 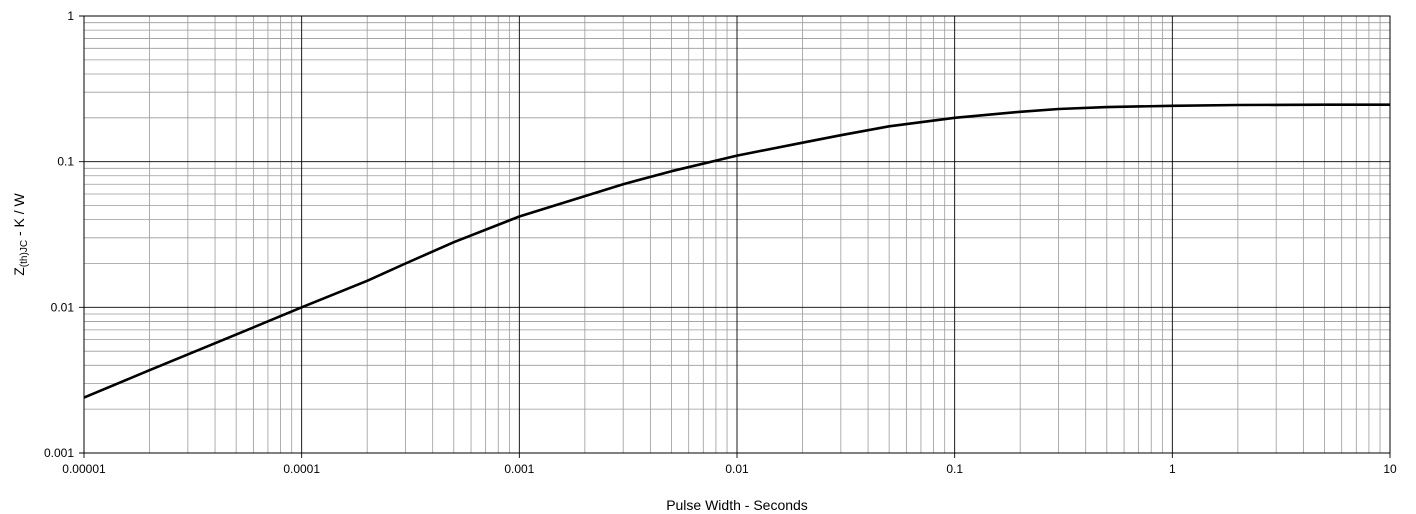 I want to click on x-tick-label: 0.00001, so click(x=84, y=469).